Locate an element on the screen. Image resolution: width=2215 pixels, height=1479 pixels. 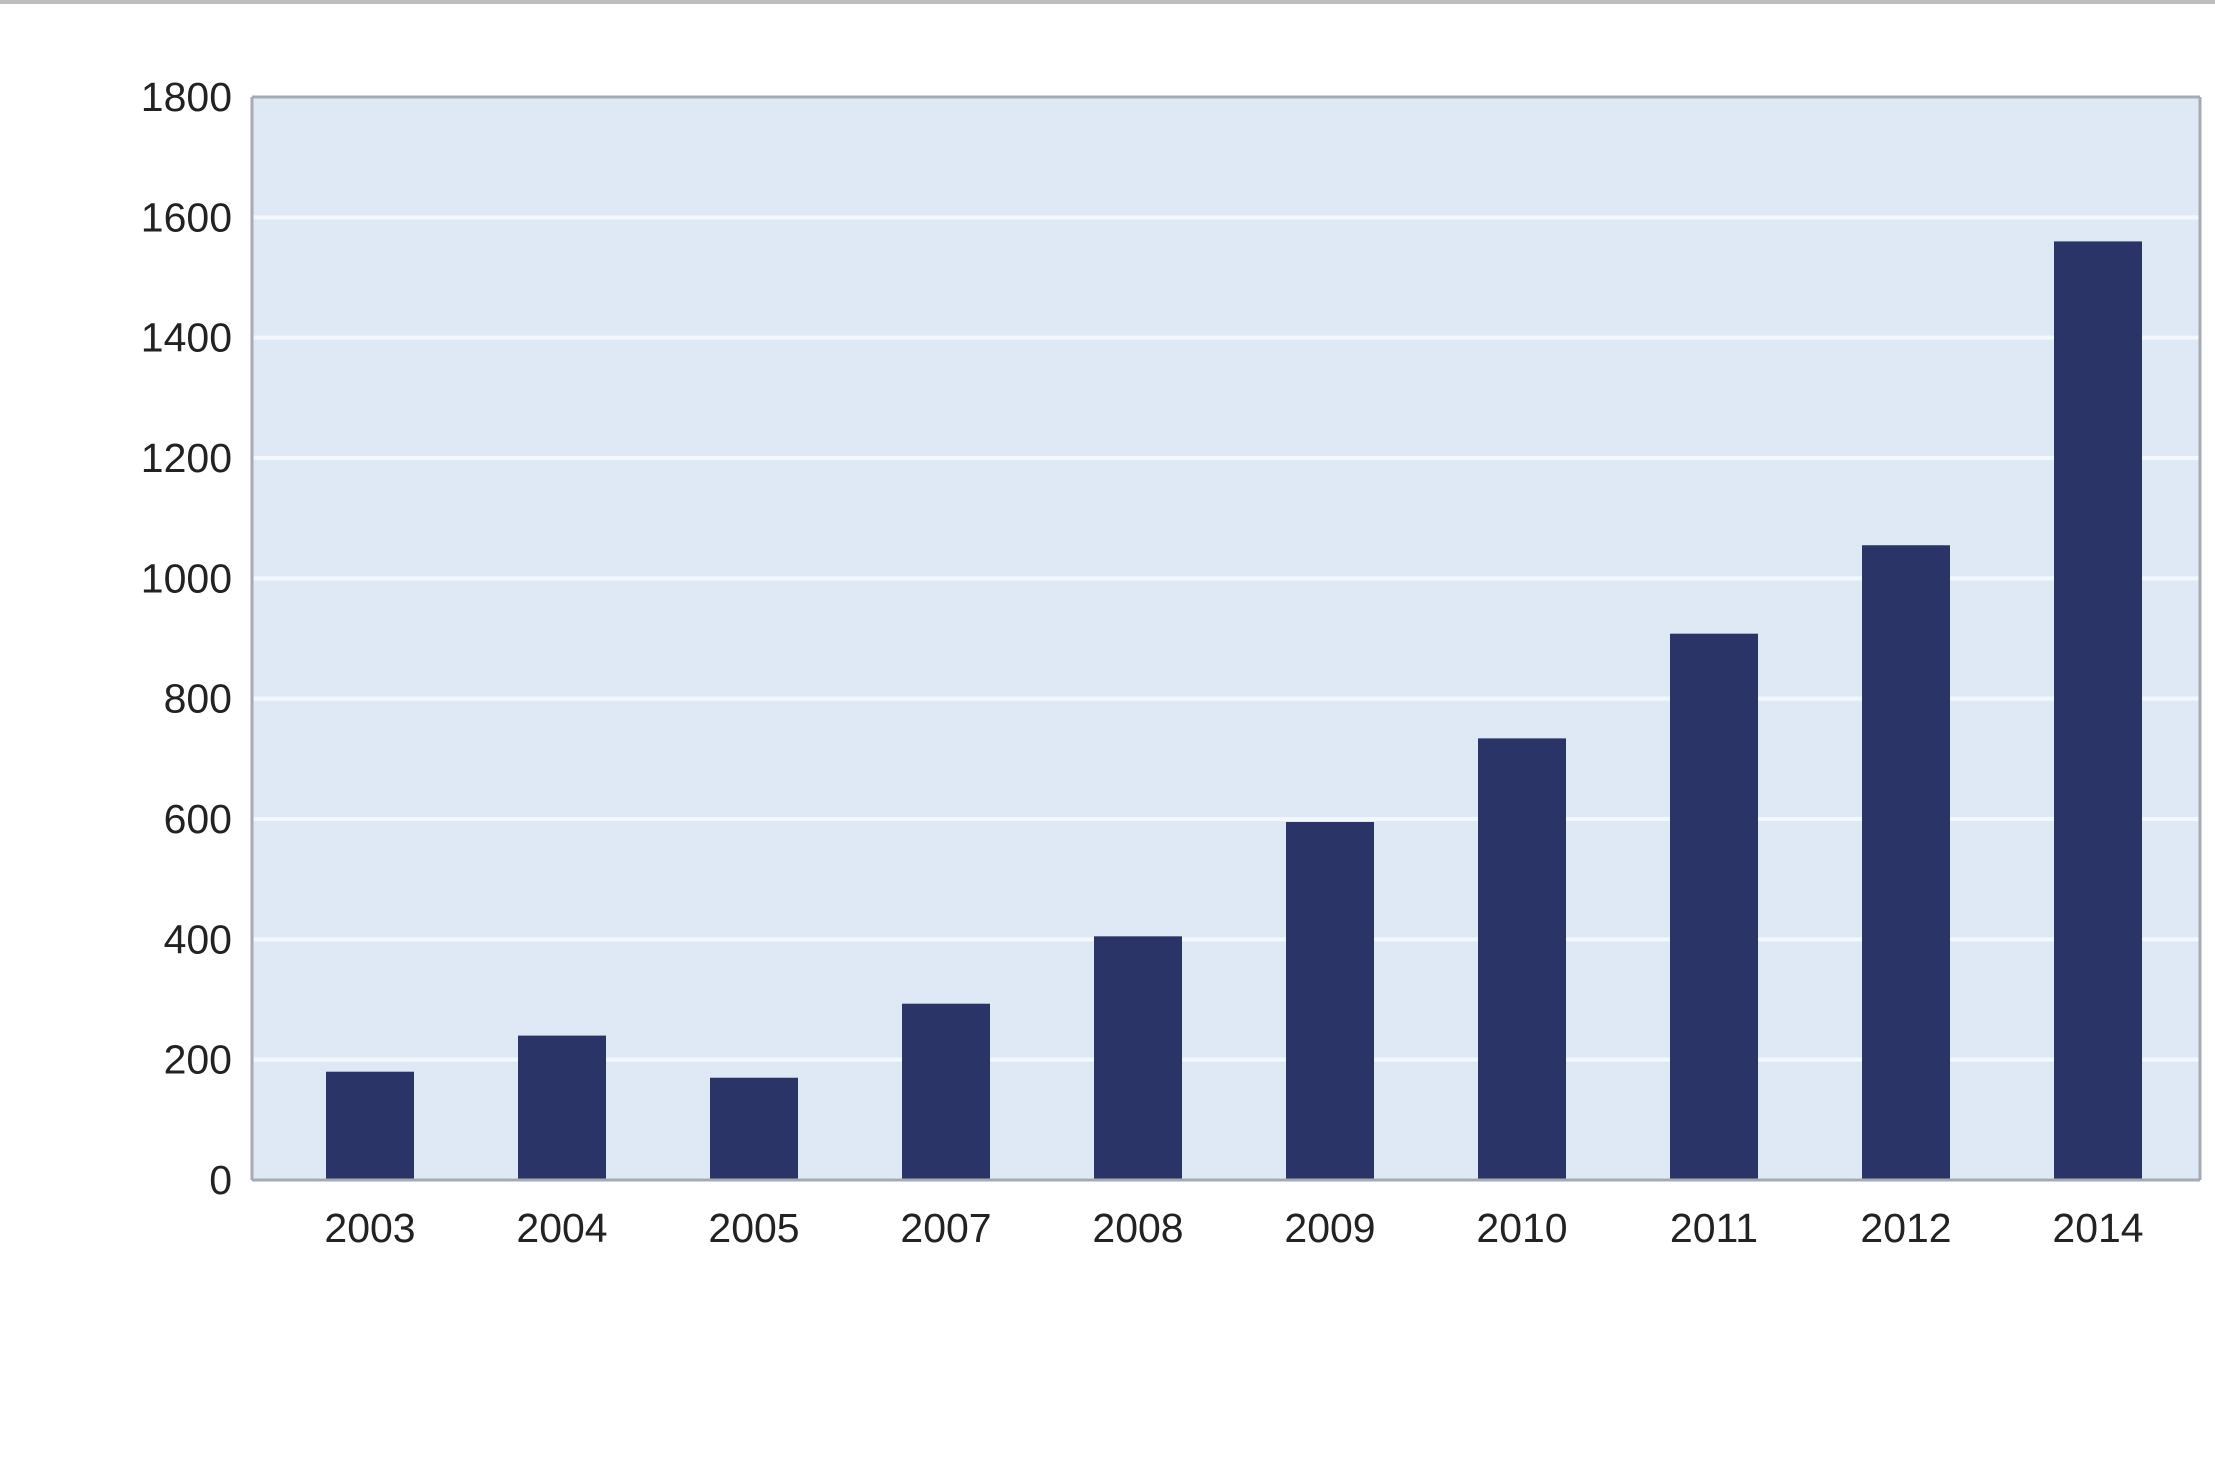
y-tick-label: 600 is located at coordinates (198, 819).